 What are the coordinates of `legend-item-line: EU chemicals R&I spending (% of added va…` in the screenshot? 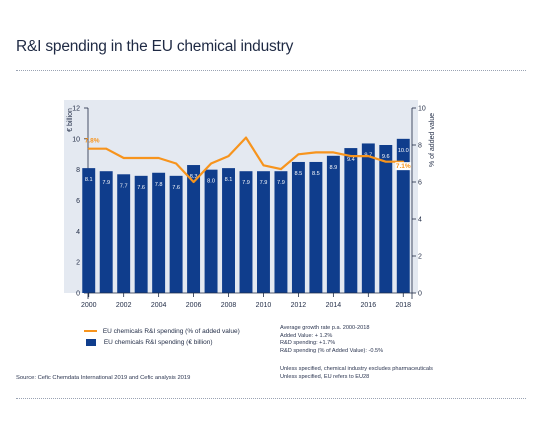 It's located at (162, 331).